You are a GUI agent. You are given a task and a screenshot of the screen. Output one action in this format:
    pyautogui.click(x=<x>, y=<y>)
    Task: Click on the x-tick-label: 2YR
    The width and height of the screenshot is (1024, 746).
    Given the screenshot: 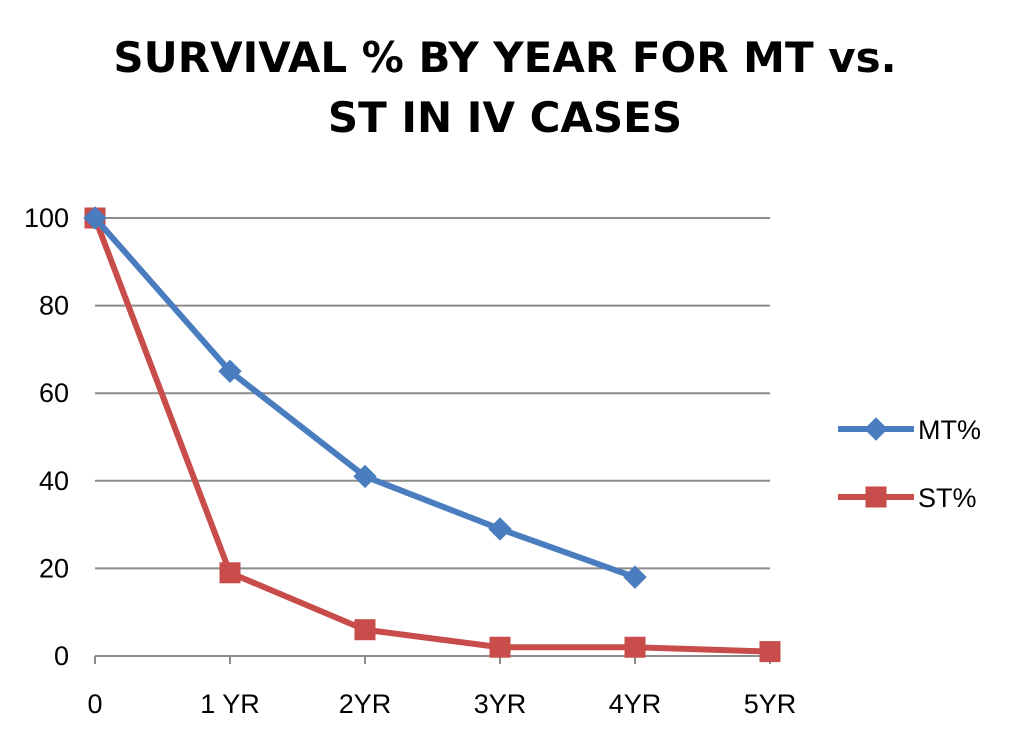 What is the action you would take?
    pyautogui.click(x=365, y=704)
    